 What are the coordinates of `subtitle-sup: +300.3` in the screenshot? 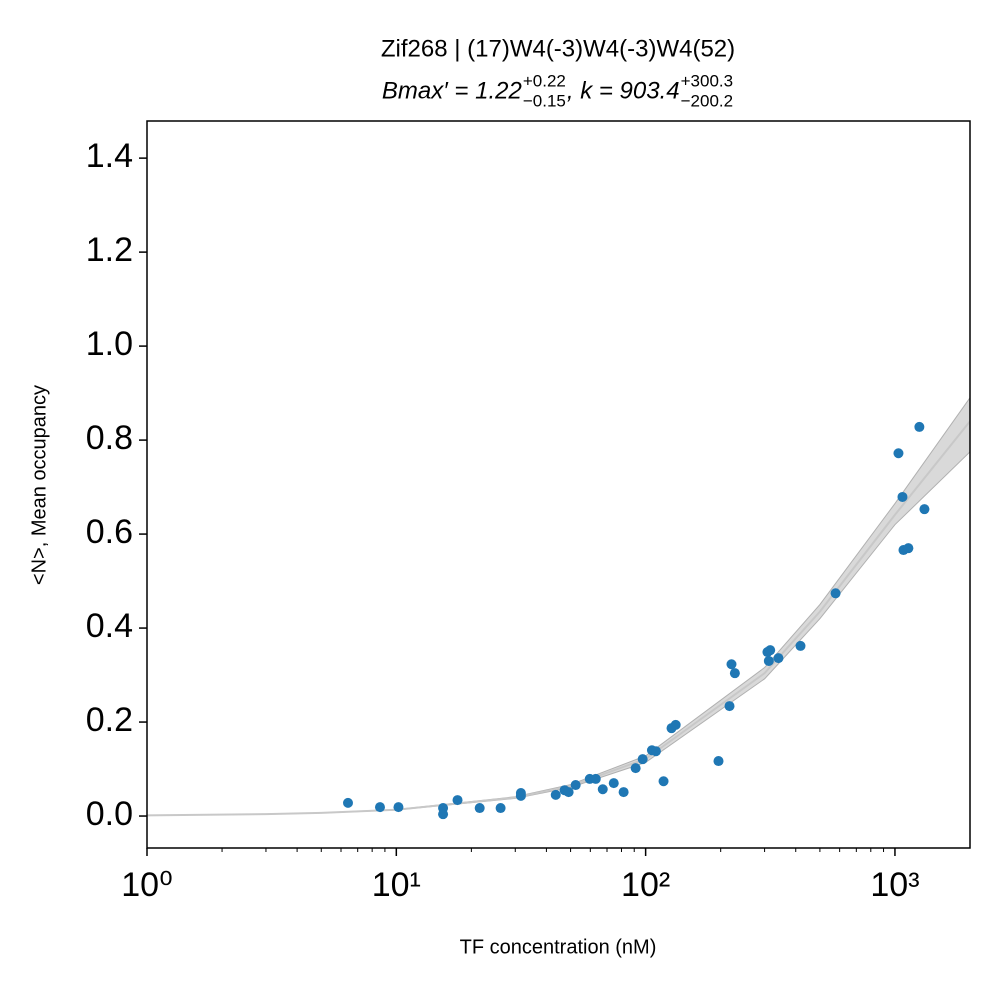 It's located at (707, 80).